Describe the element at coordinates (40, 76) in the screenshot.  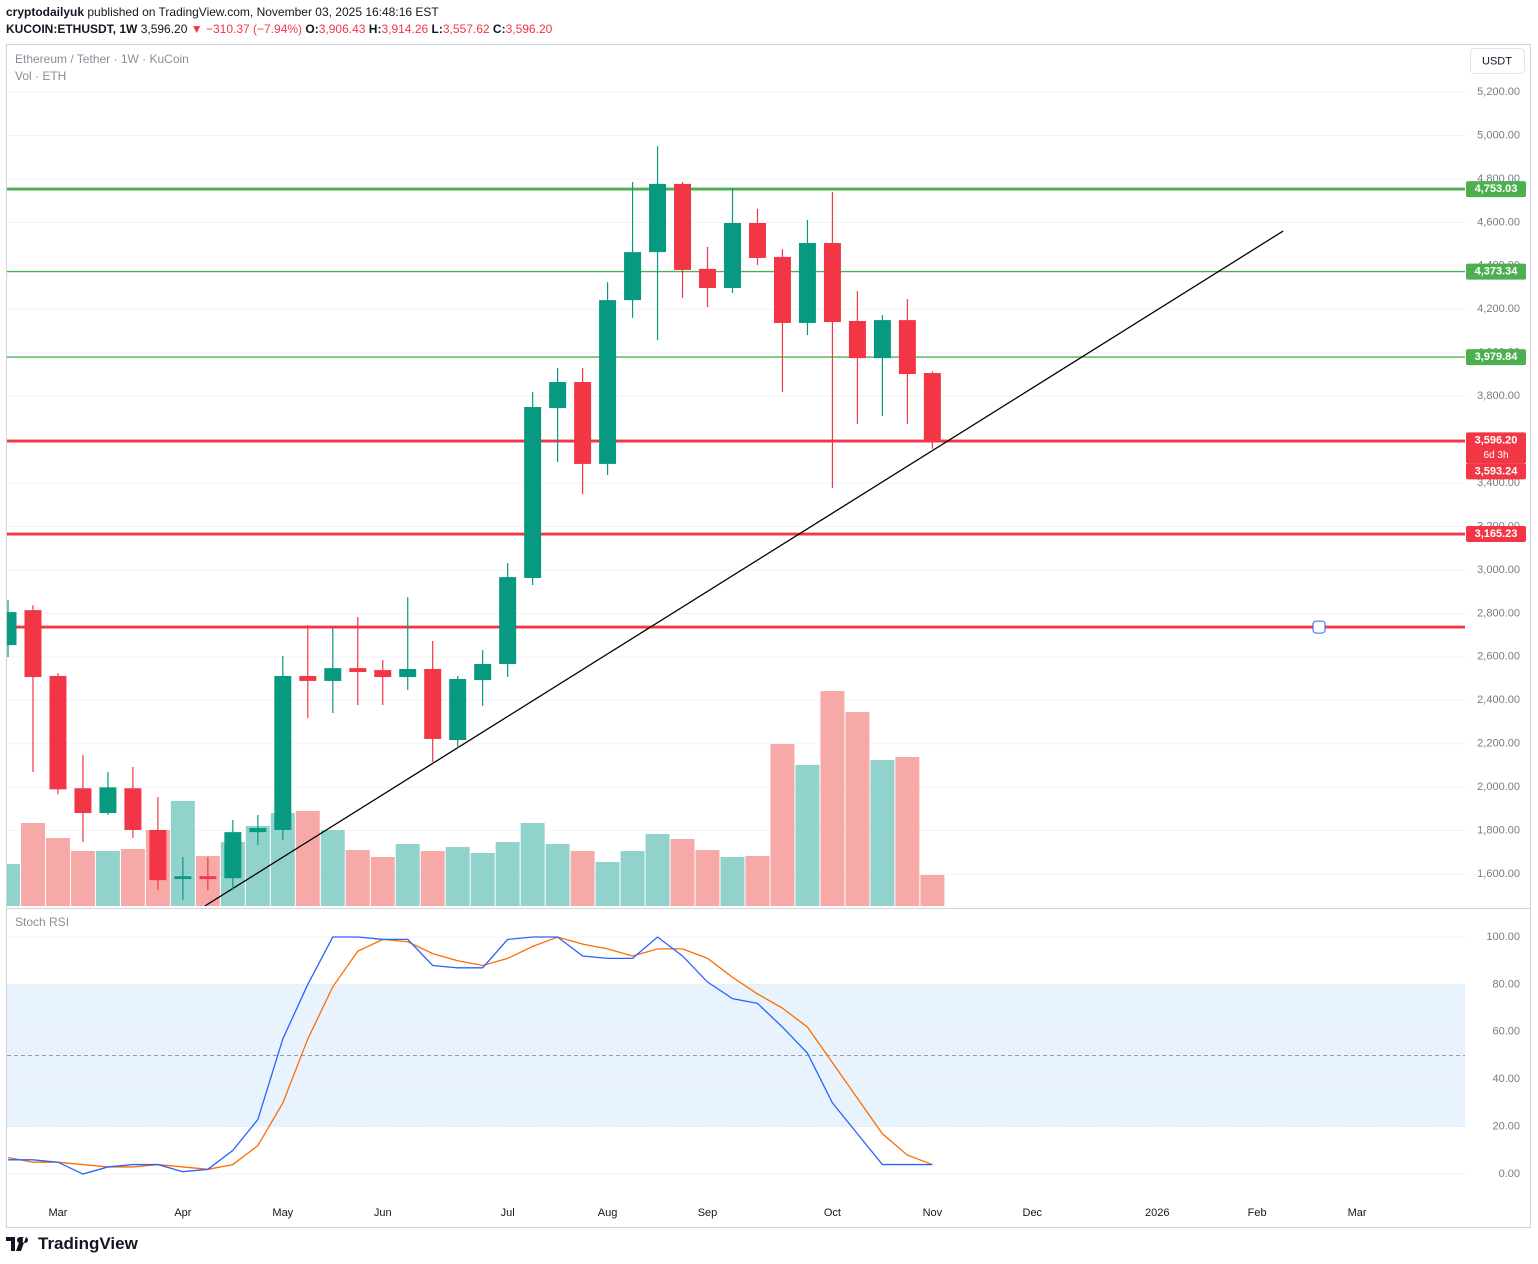
I see `volume-label: Vol · ETH` at that location.